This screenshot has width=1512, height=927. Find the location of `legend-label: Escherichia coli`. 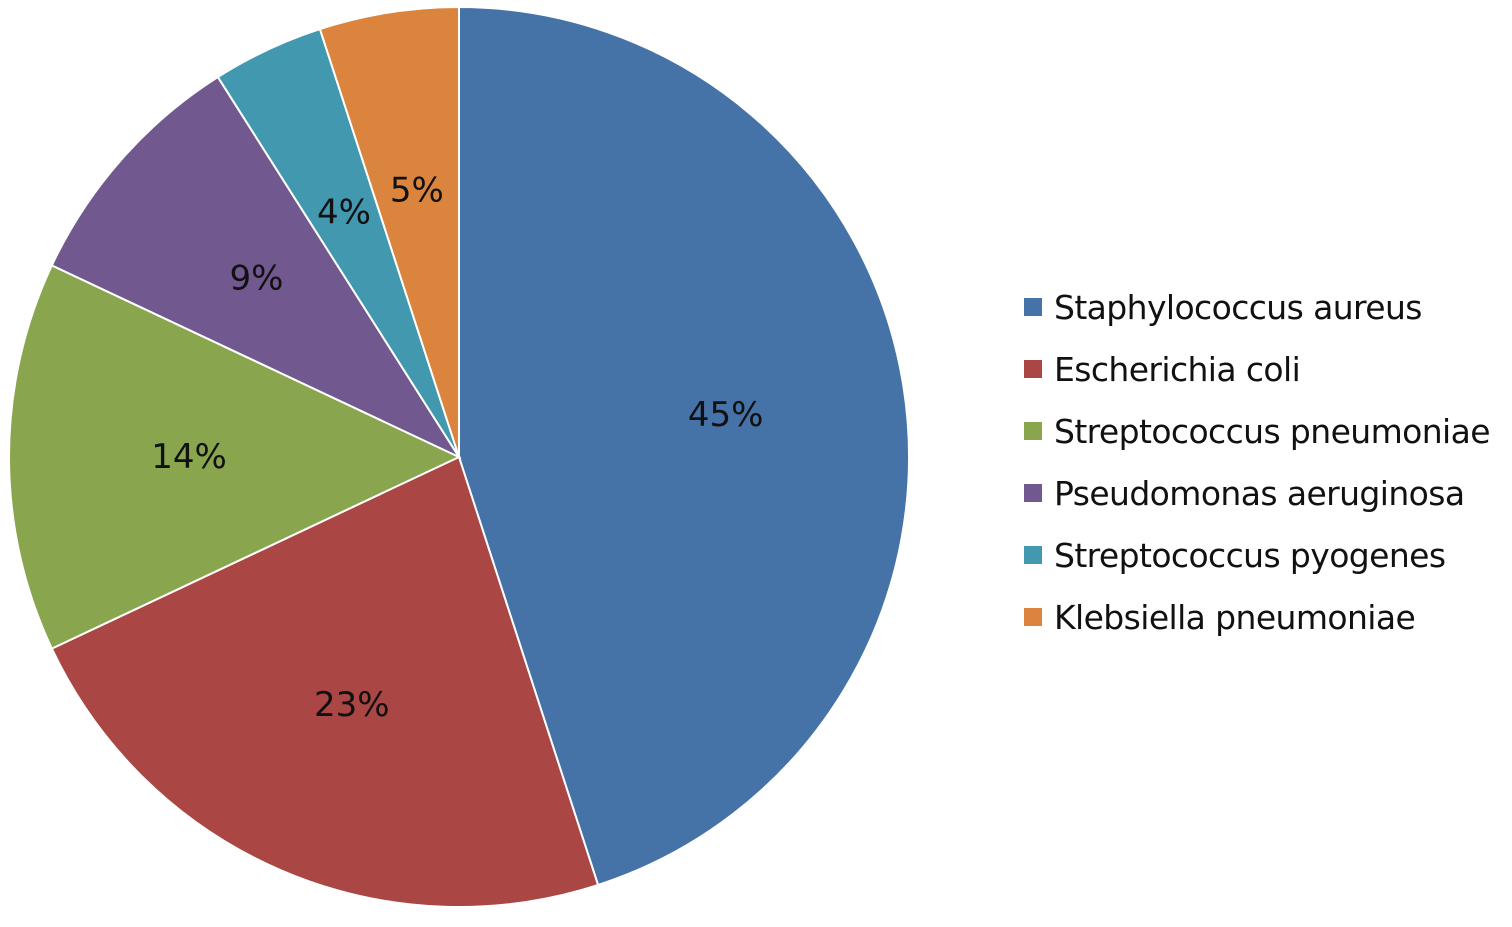

legend-label: Escherichia coli is located at coordinates (1177, 369).